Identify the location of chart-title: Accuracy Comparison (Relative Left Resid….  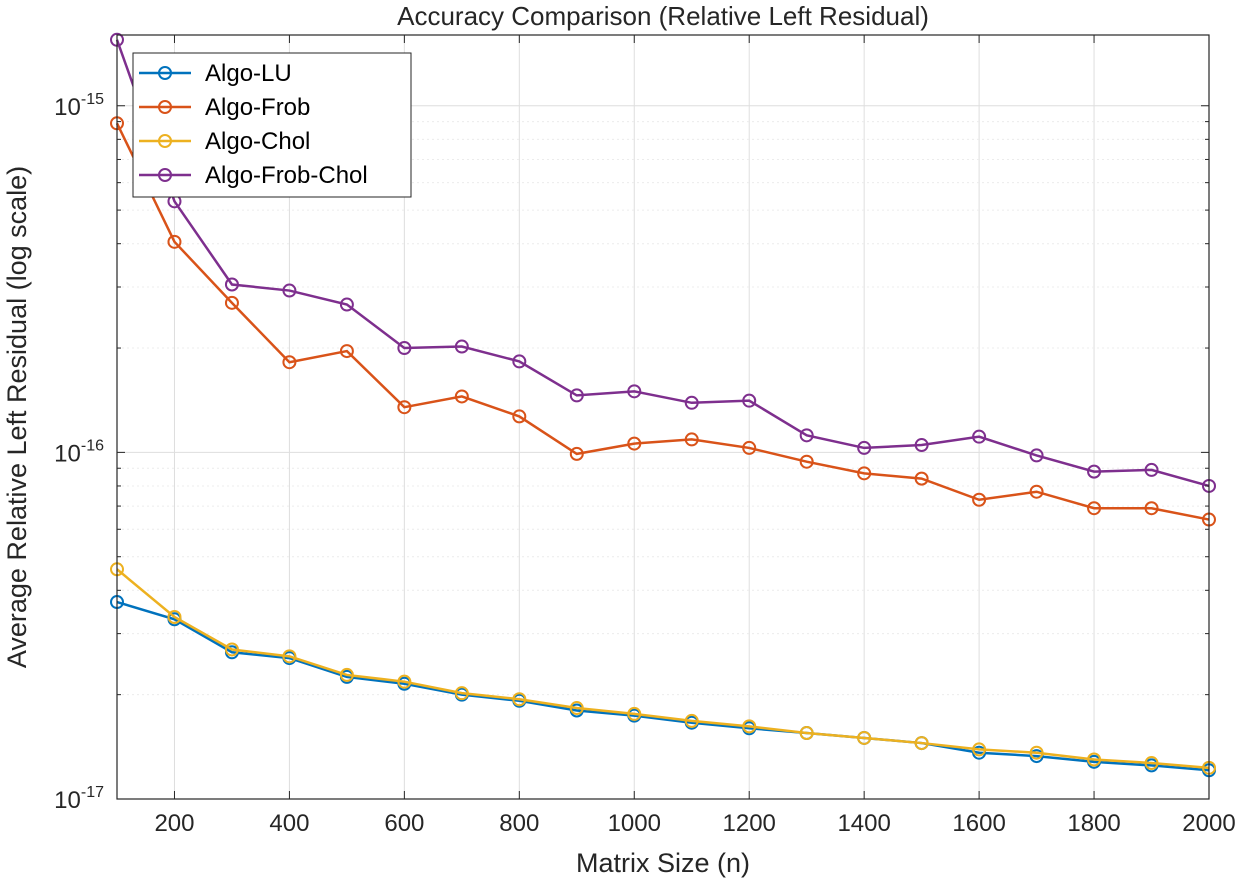
(663, 16).